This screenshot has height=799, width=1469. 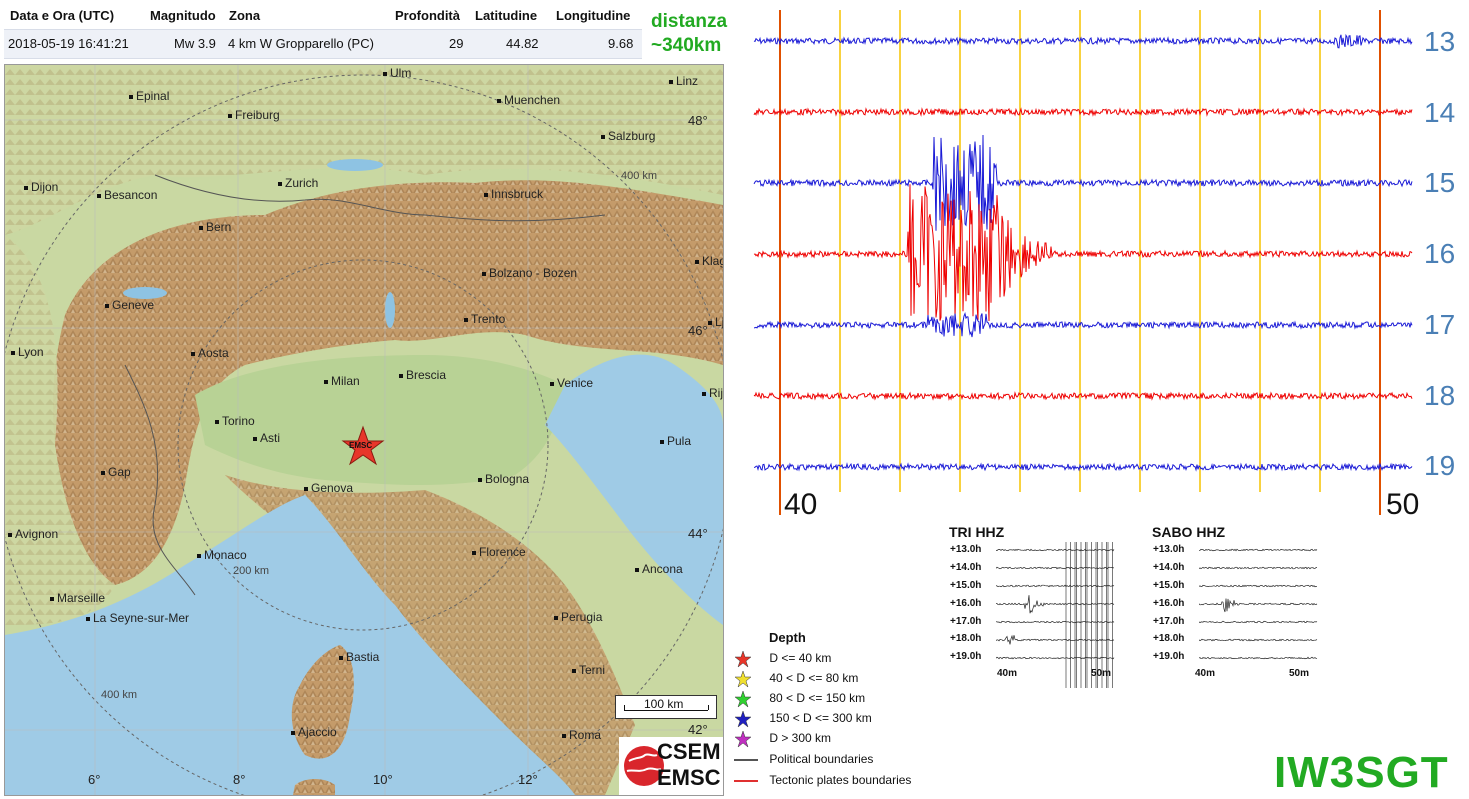 What do you see at coordinates (966, 638) in the screenshot?
I see `thumb-tri-row-18: +18.0h` at bounding box center [966, 638].